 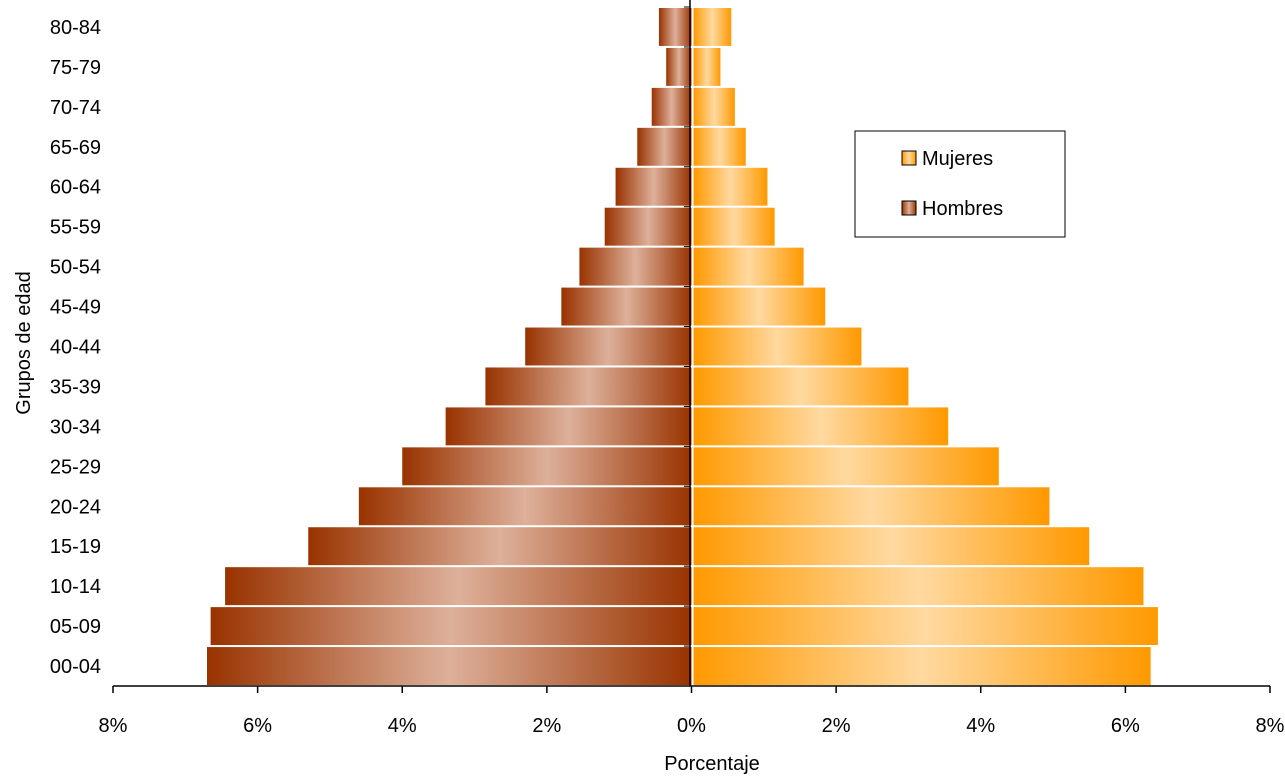 I want to click on y-tick-label-40-44: 40-44, so click(x=75, y=348).